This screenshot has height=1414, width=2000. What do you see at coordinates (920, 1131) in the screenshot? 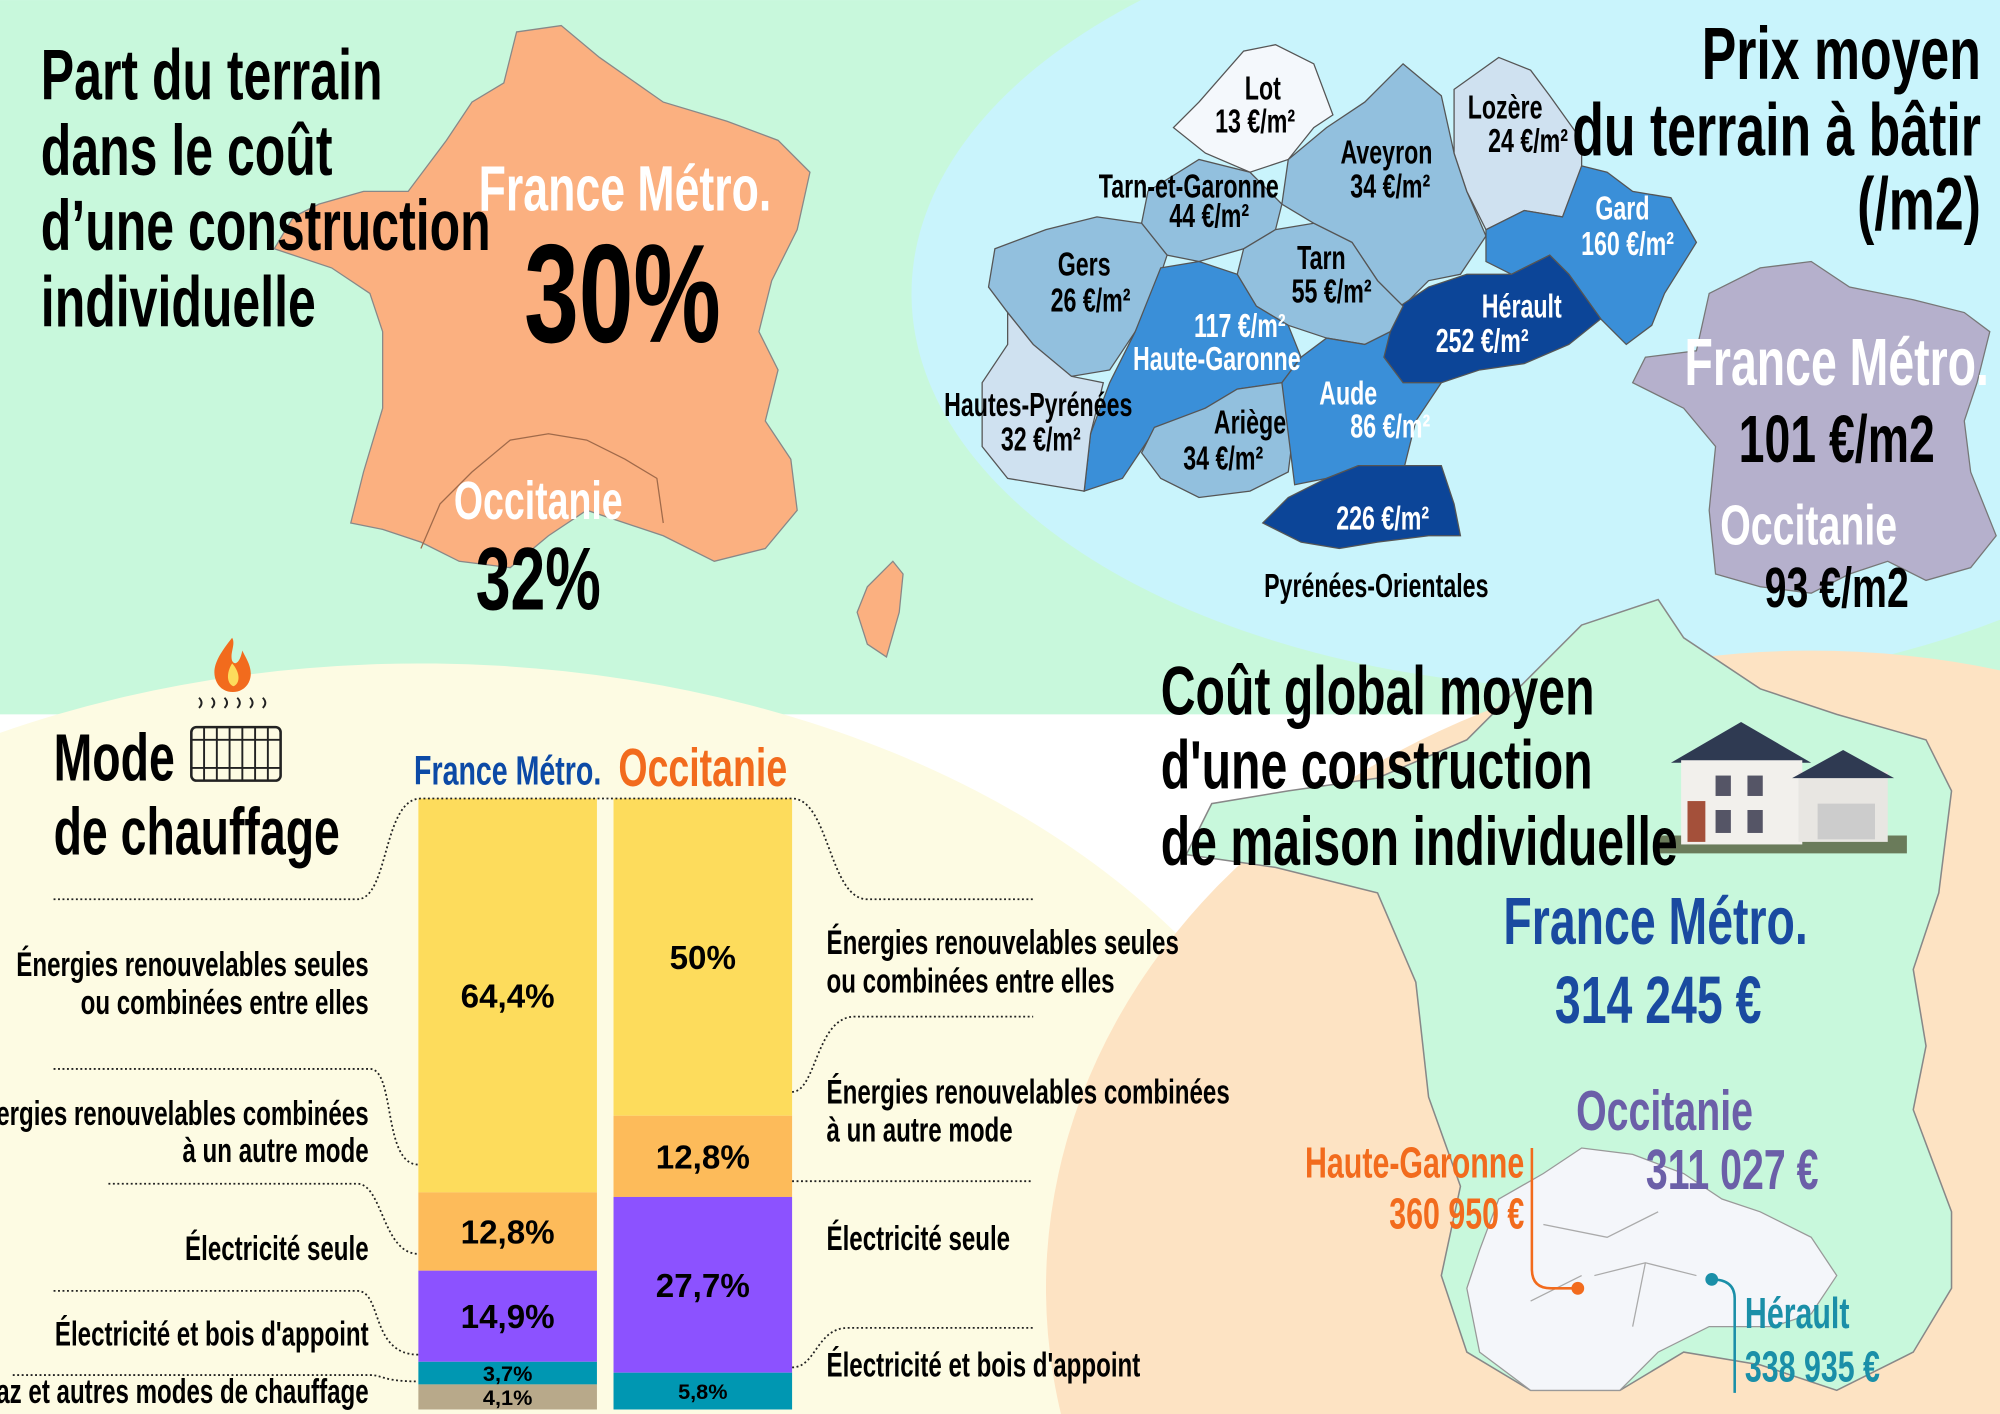
I see `legend-right-renewable-combined-2: à un autre mode` at bounding box center [920, 1131].